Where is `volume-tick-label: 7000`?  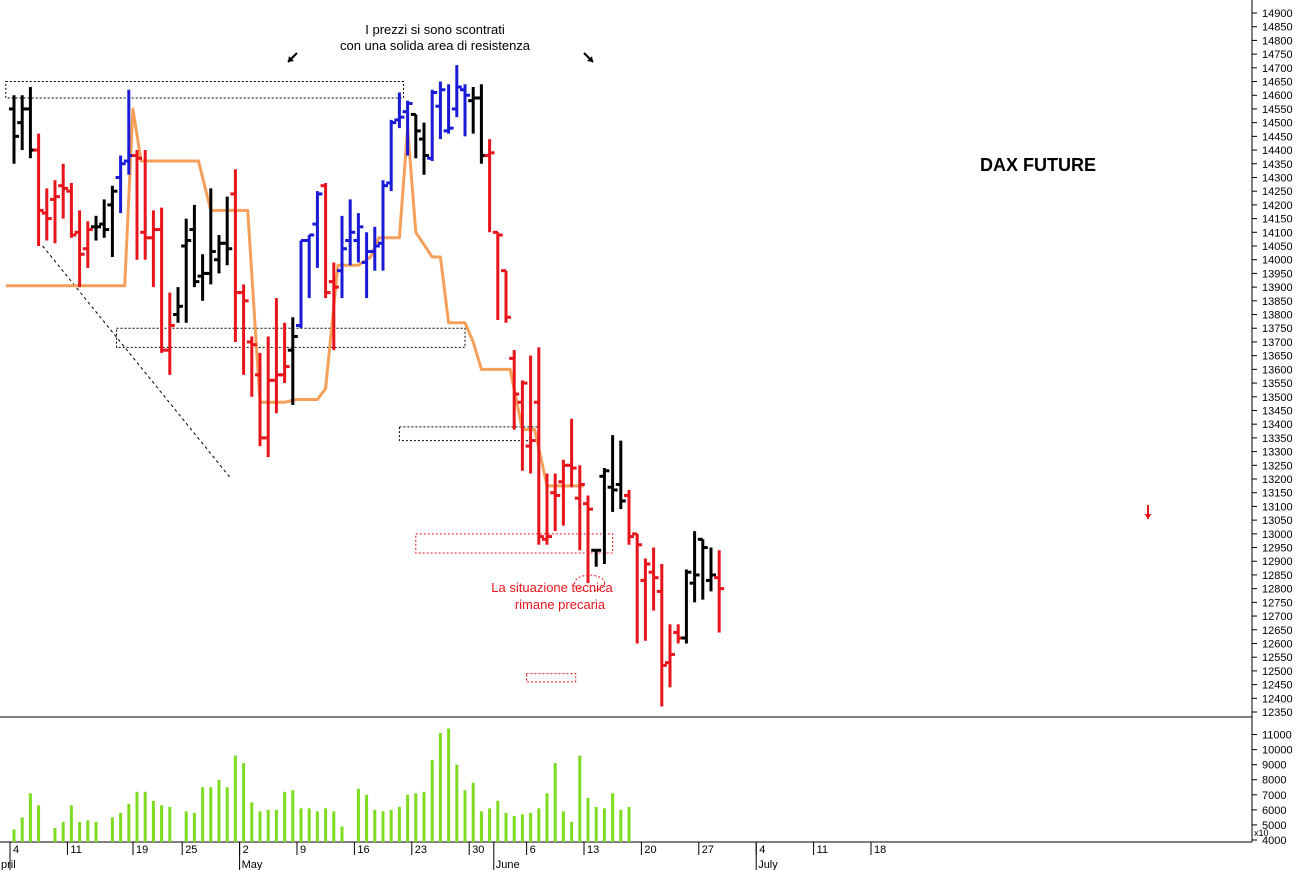 volume-tick-label: 7000 is located at coordinates (1274, 796).